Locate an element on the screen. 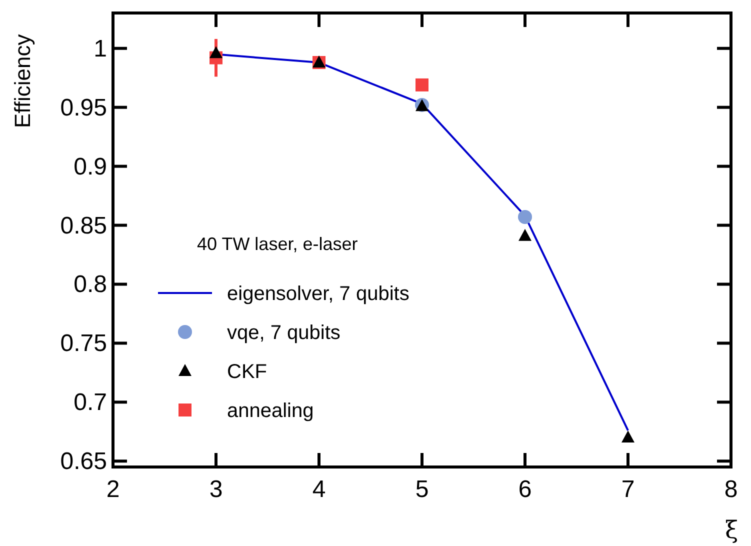  legend-label: annealing is located at coordinates (270, 411).